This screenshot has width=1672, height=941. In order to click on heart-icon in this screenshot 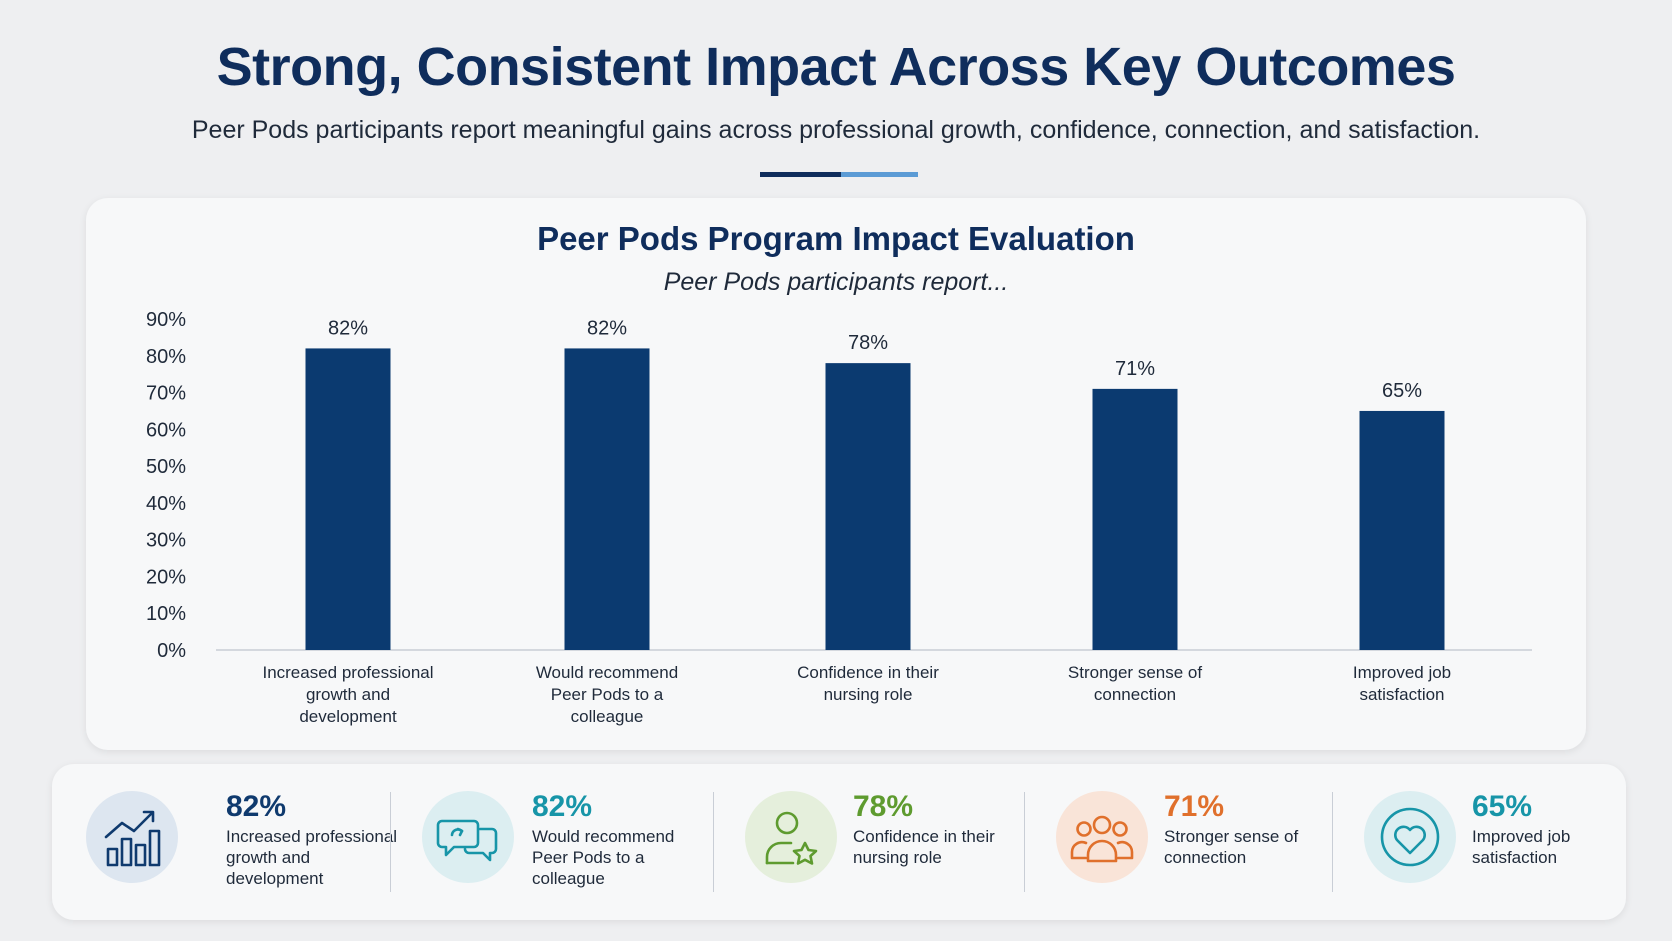, I will do `click(1410, 837)`.